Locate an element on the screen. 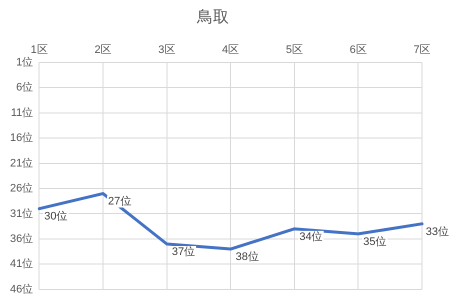 Image resolution: width=452 pixels, height=302 pixels. x-tick-label: 2区 is located at coordinates (103, 50).